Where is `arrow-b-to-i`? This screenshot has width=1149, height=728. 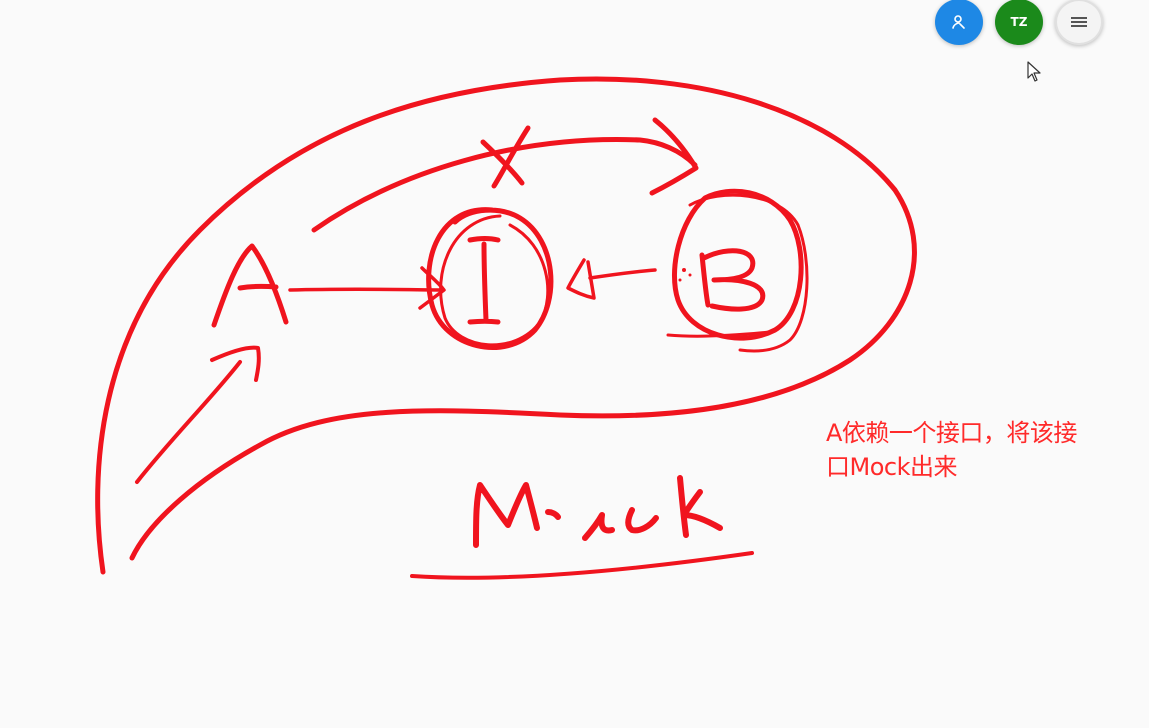
arrow-b-to-i is located at coordinates (611, 279).